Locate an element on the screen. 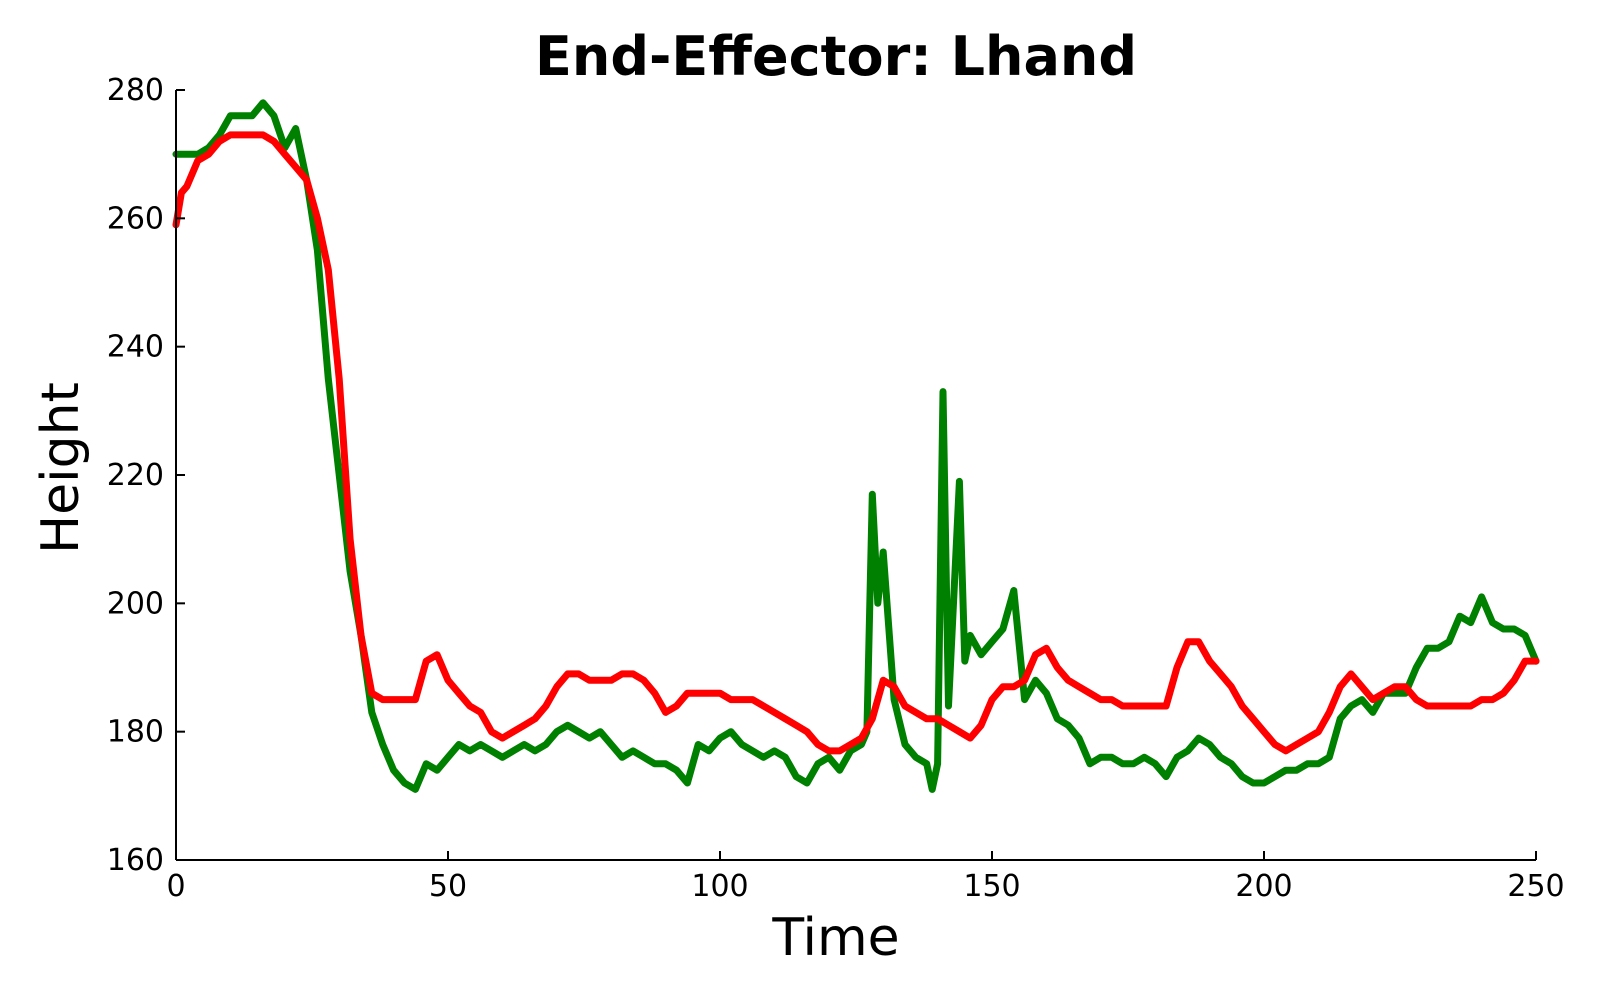 This screenshot has width=1600, height=1000. x-tick-label: 50 is located at coordinates (448, 886).